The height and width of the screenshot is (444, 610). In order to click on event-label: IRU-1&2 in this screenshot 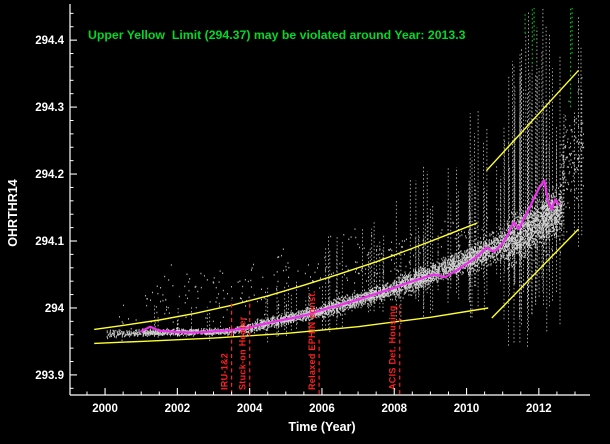, I will do `click(225, 371)`.